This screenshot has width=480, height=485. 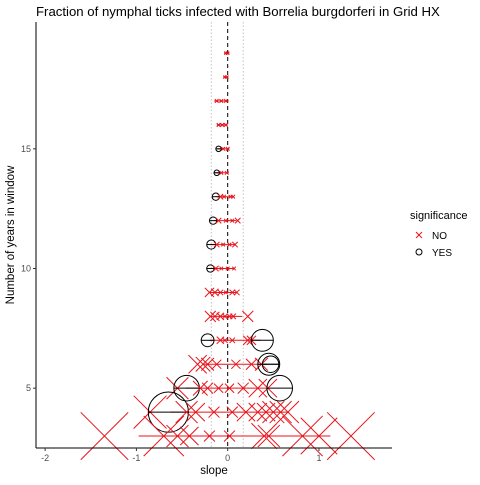 I want to click on legend-no-icon, so click(x=419, y=235).